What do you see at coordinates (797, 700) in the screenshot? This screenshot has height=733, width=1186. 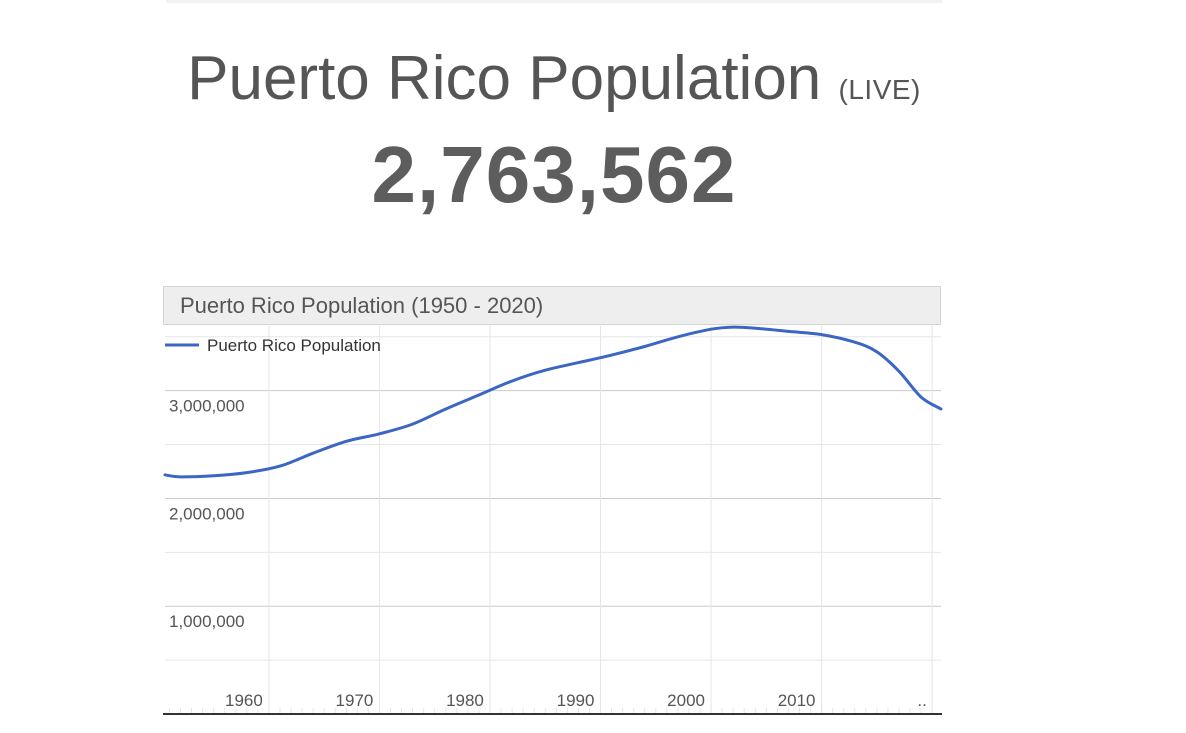 I see `x-tick-label: 2010` at bounding box center [797, 700].